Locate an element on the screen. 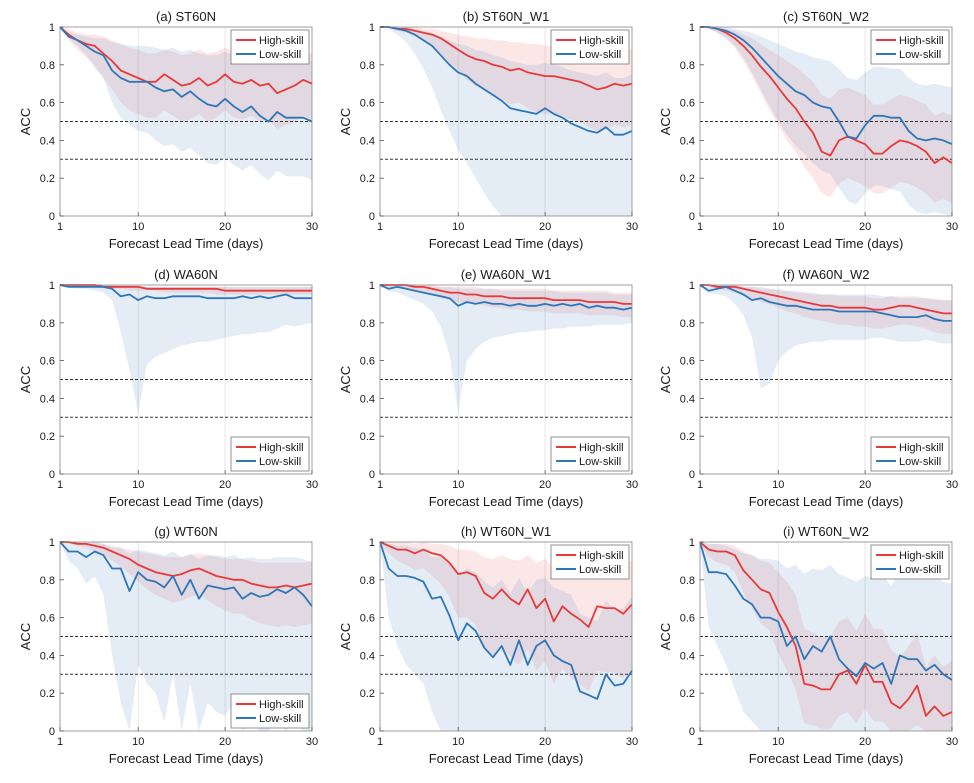  panel-title: (e) WA60N_W1 is located at coordinates (506, 274).